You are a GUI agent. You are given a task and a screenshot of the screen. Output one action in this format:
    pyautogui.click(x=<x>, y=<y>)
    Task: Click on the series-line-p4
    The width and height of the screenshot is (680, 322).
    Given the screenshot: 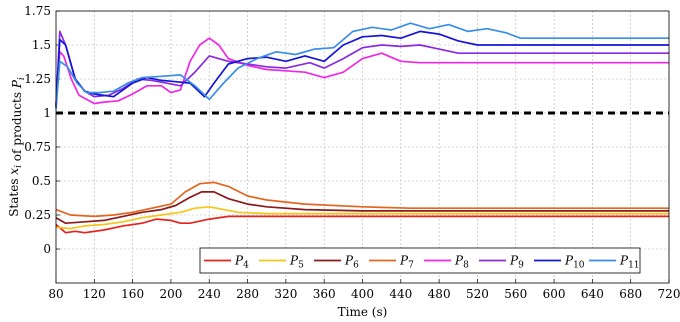 What is the action you would take?
    pyautogui.click(x=362, y=224)
    